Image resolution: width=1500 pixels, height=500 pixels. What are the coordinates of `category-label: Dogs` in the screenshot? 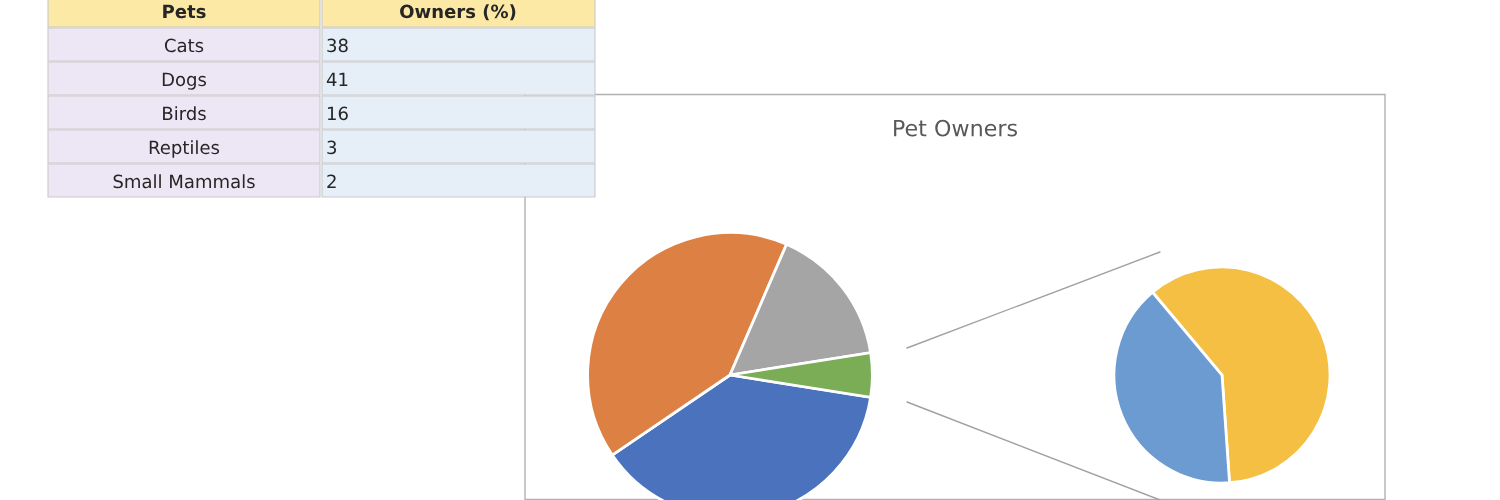 It's located at (184, 81).